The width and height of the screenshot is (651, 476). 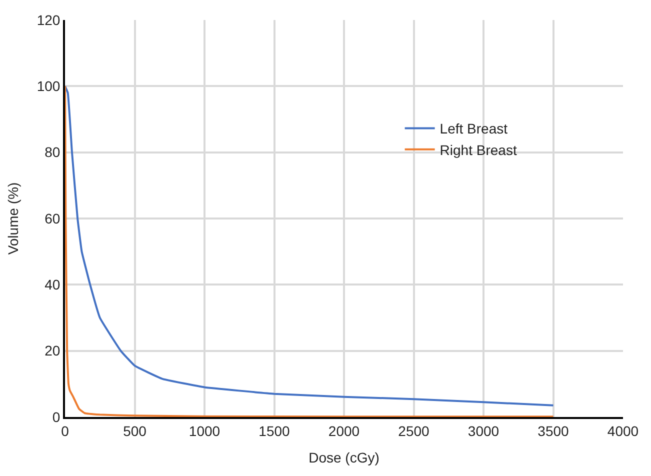 What do you see at coordinates (204, 430) in the screenshot?
I see `x-tick-label: 1000` at bounding box center [204, 430].